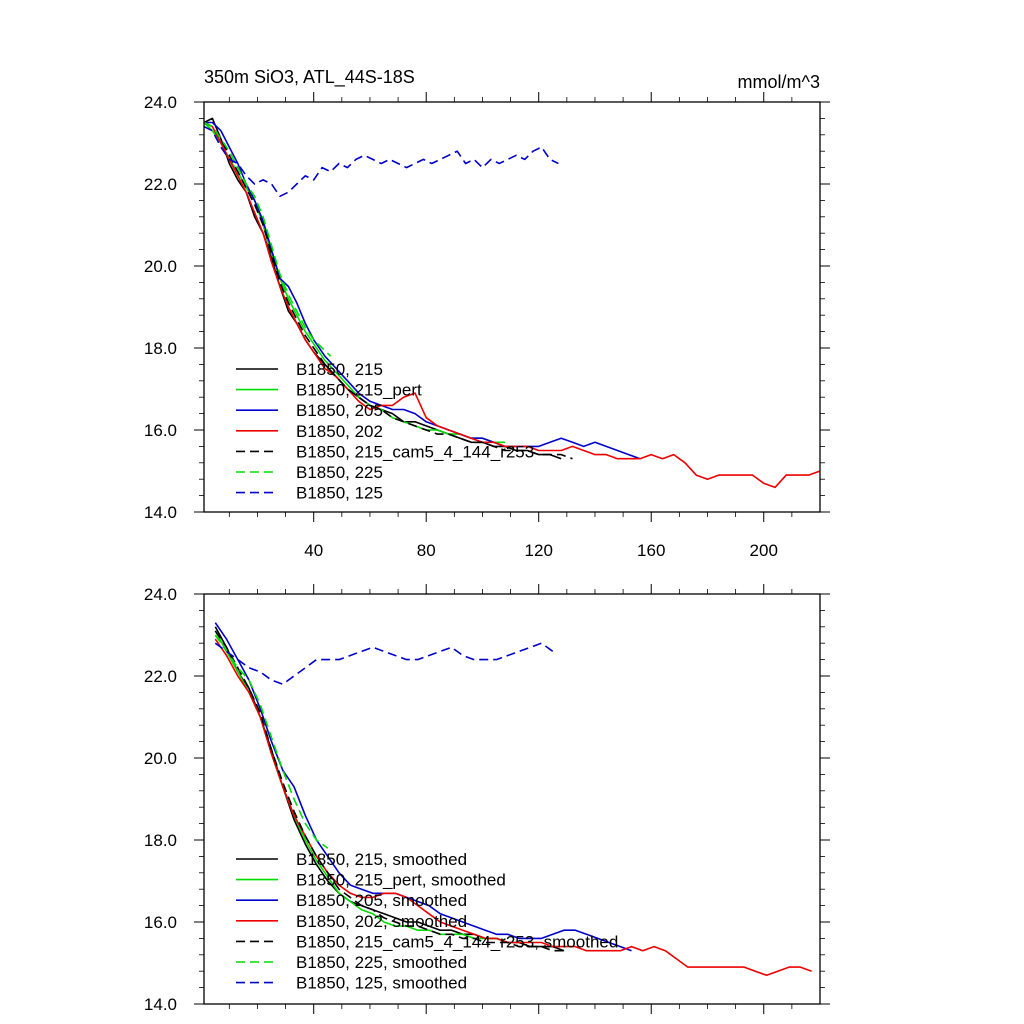 This screenshot has height=1024, width=1024. I want to click on p0-y-tick-label-0: 14.0, so click(160, 512).